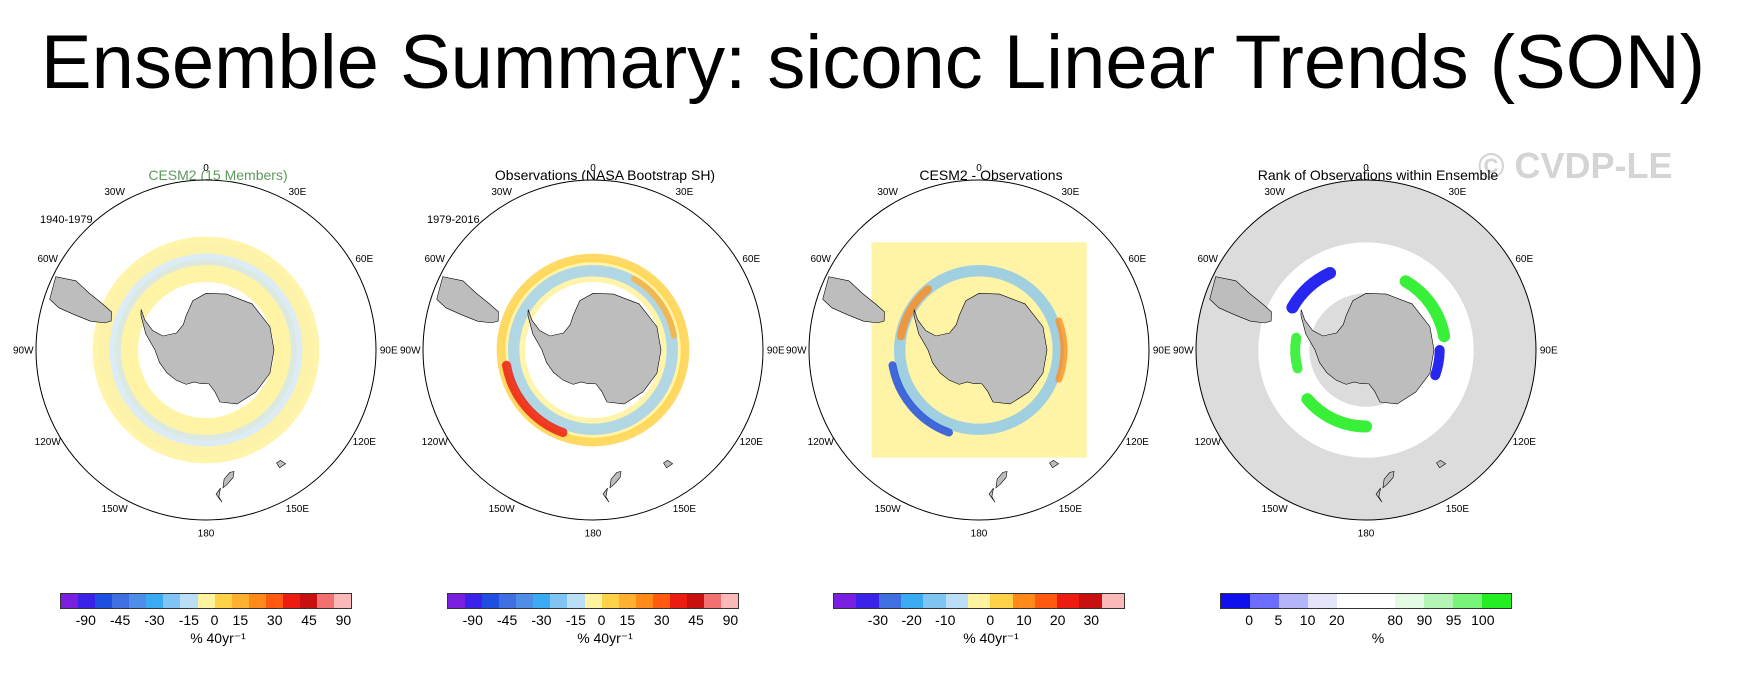 This screenshot has height=674, width=1746. Describe the element at coordinates (979, 621) in the screenshot. I see `colorbar-ticks: -30 -20 -10 0 10 20 30` at that location.